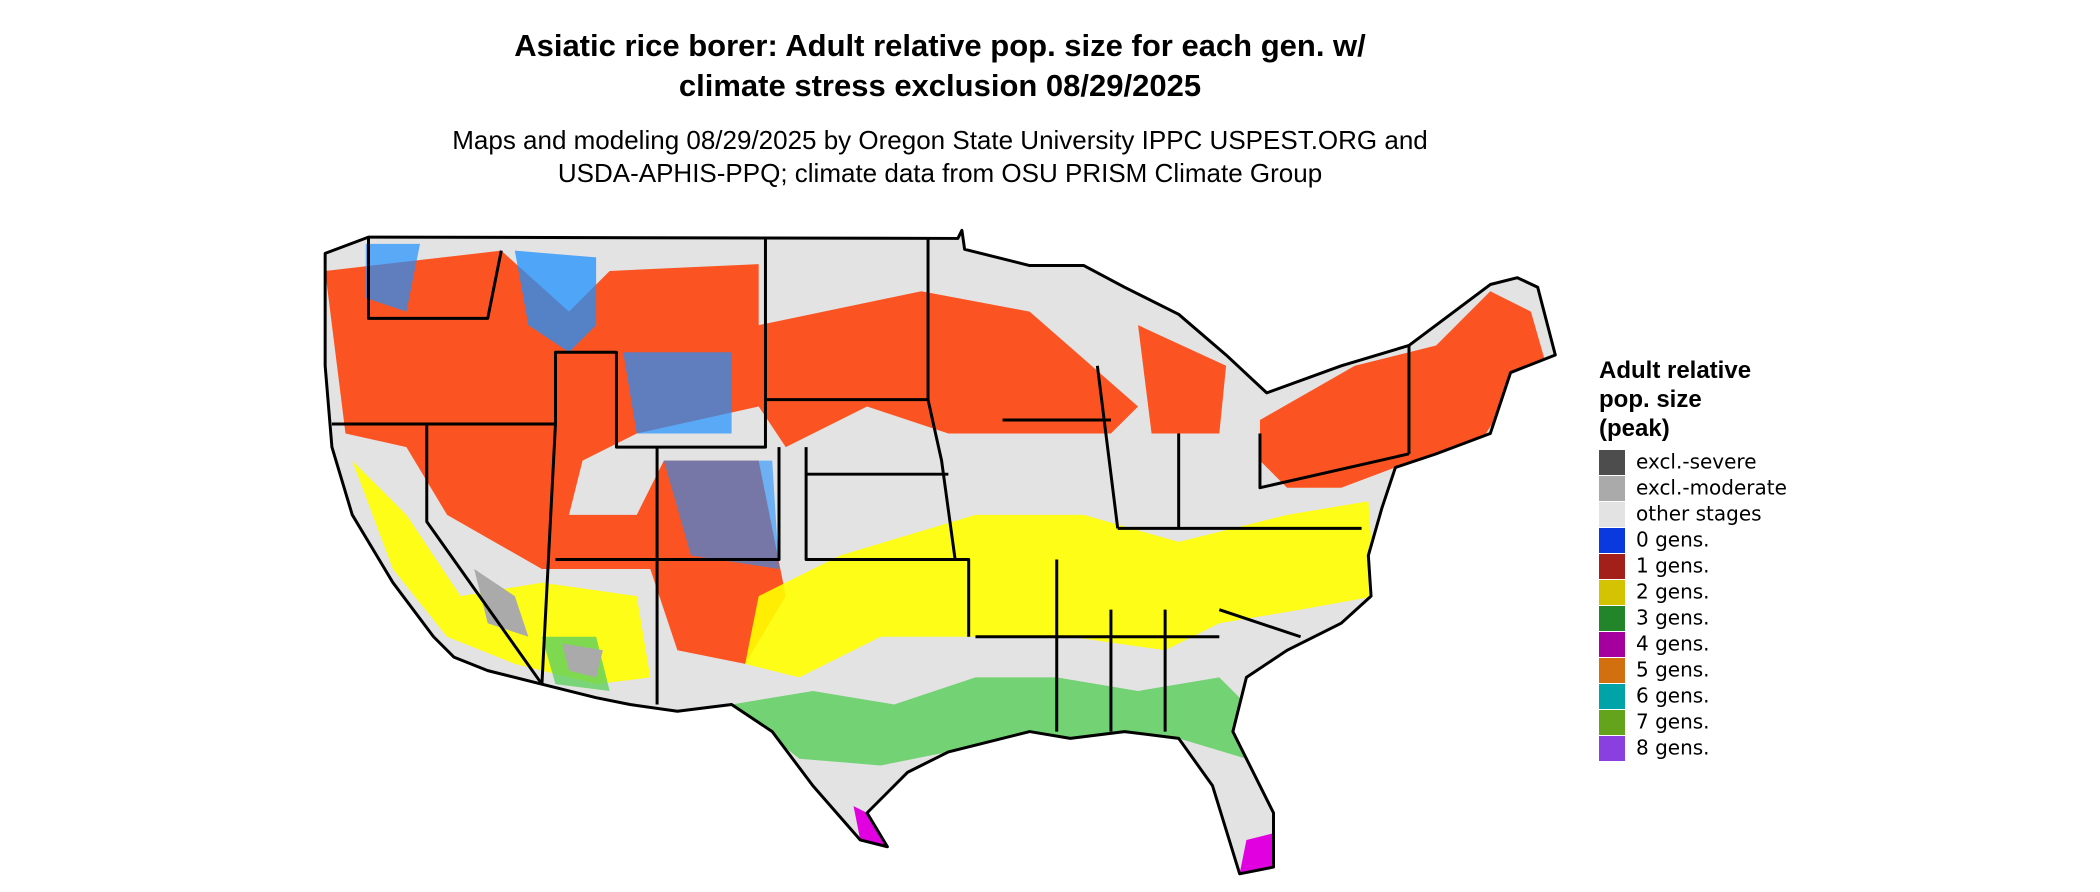 The height and width of the screenshot is (892, 2100). Describe the element at coordinates (1634, 428) in the screenshot. I see `legend-title-line: (peak)` at that location.